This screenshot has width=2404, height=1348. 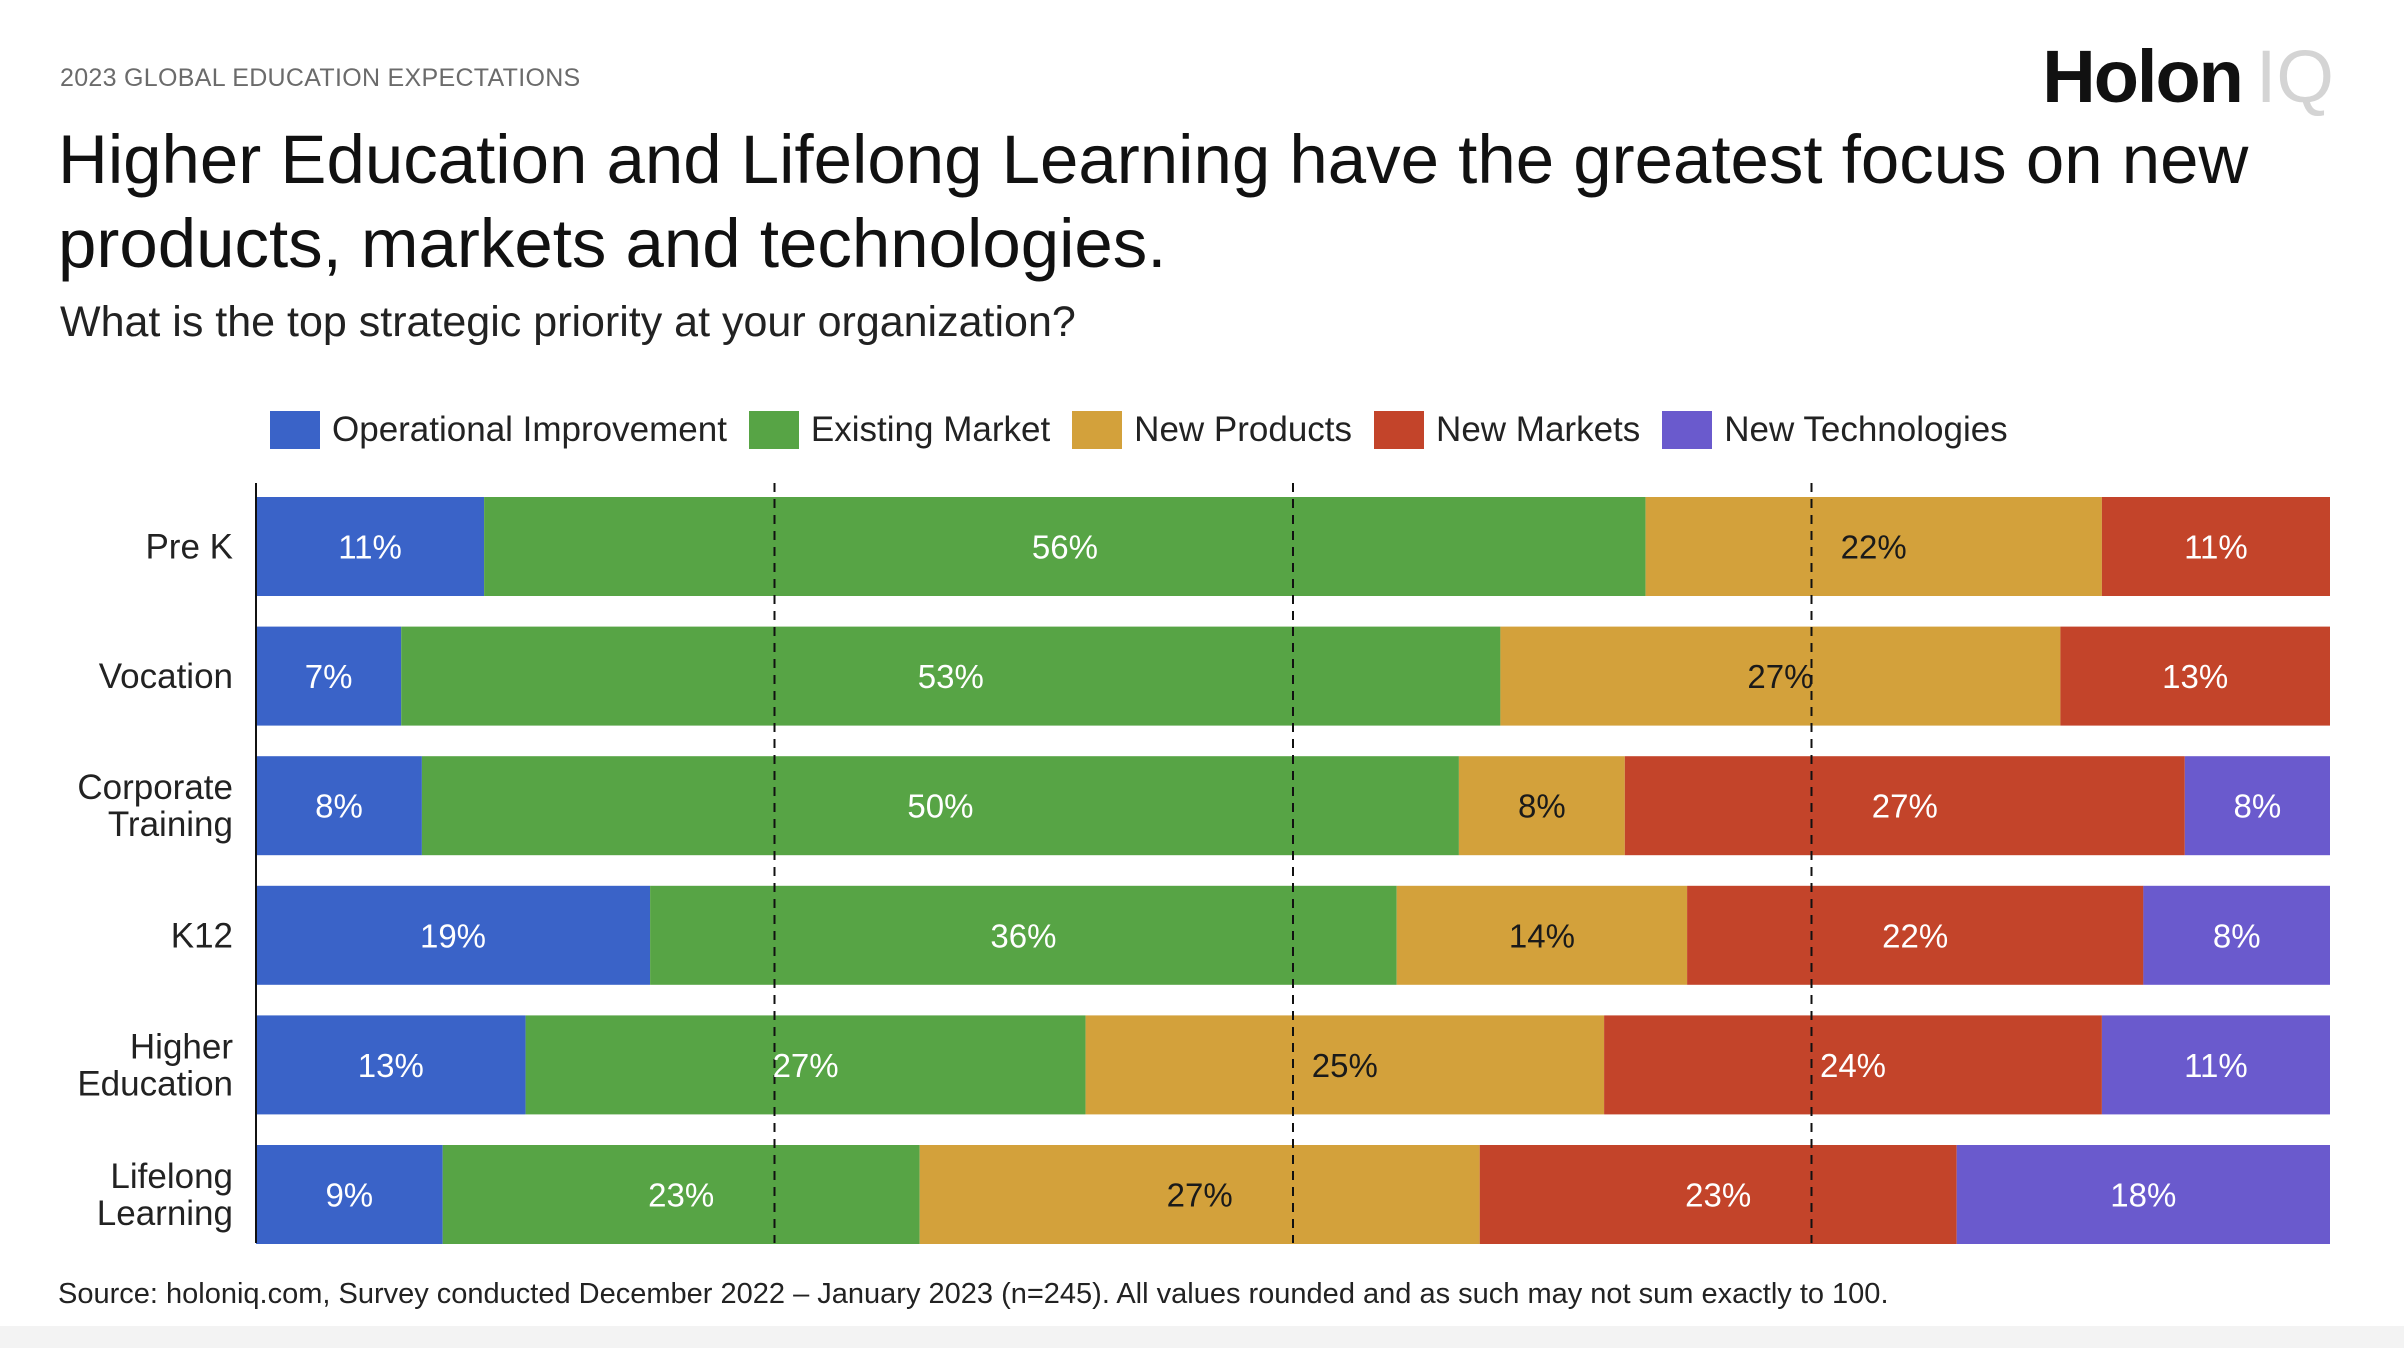 I want to click on category-label-line: Higher, so click(x=181, y=1046).